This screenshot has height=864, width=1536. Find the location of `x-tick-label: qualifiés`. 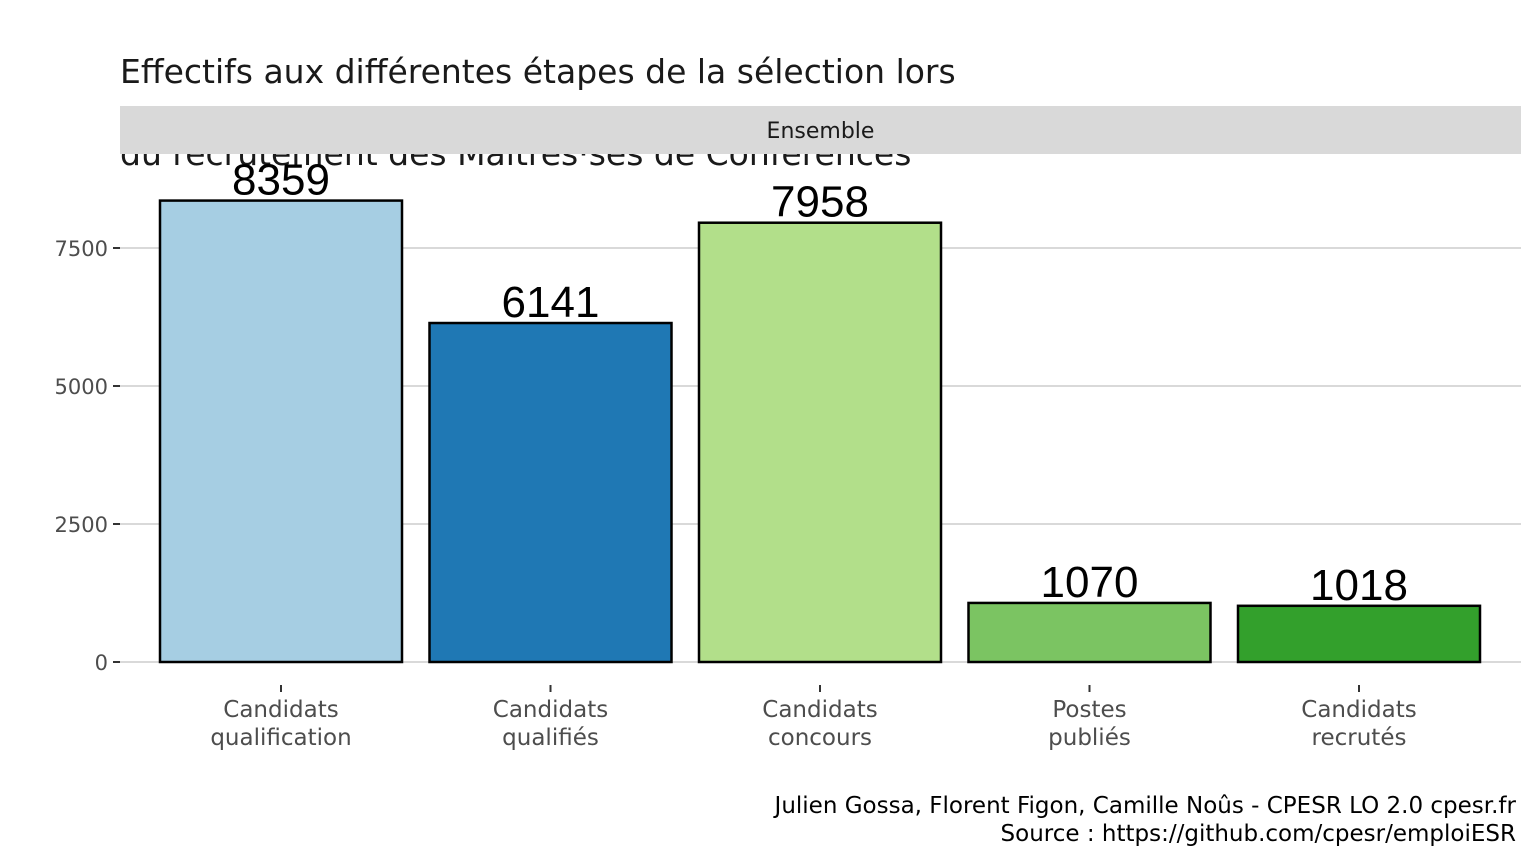

x-tick-label: qualifiés is located at coordinates (550, 738).